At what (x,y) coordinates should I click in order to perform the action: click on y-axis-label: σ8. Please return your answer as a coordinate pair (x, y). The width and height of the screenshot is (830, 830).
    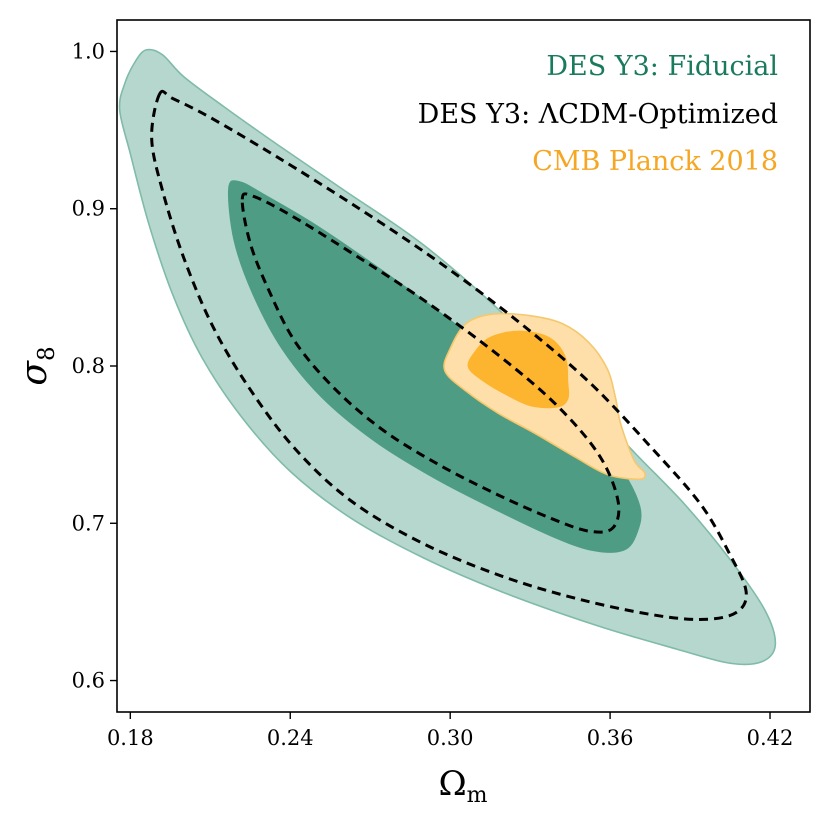
    Looking at the image, I should click on (37, 365).